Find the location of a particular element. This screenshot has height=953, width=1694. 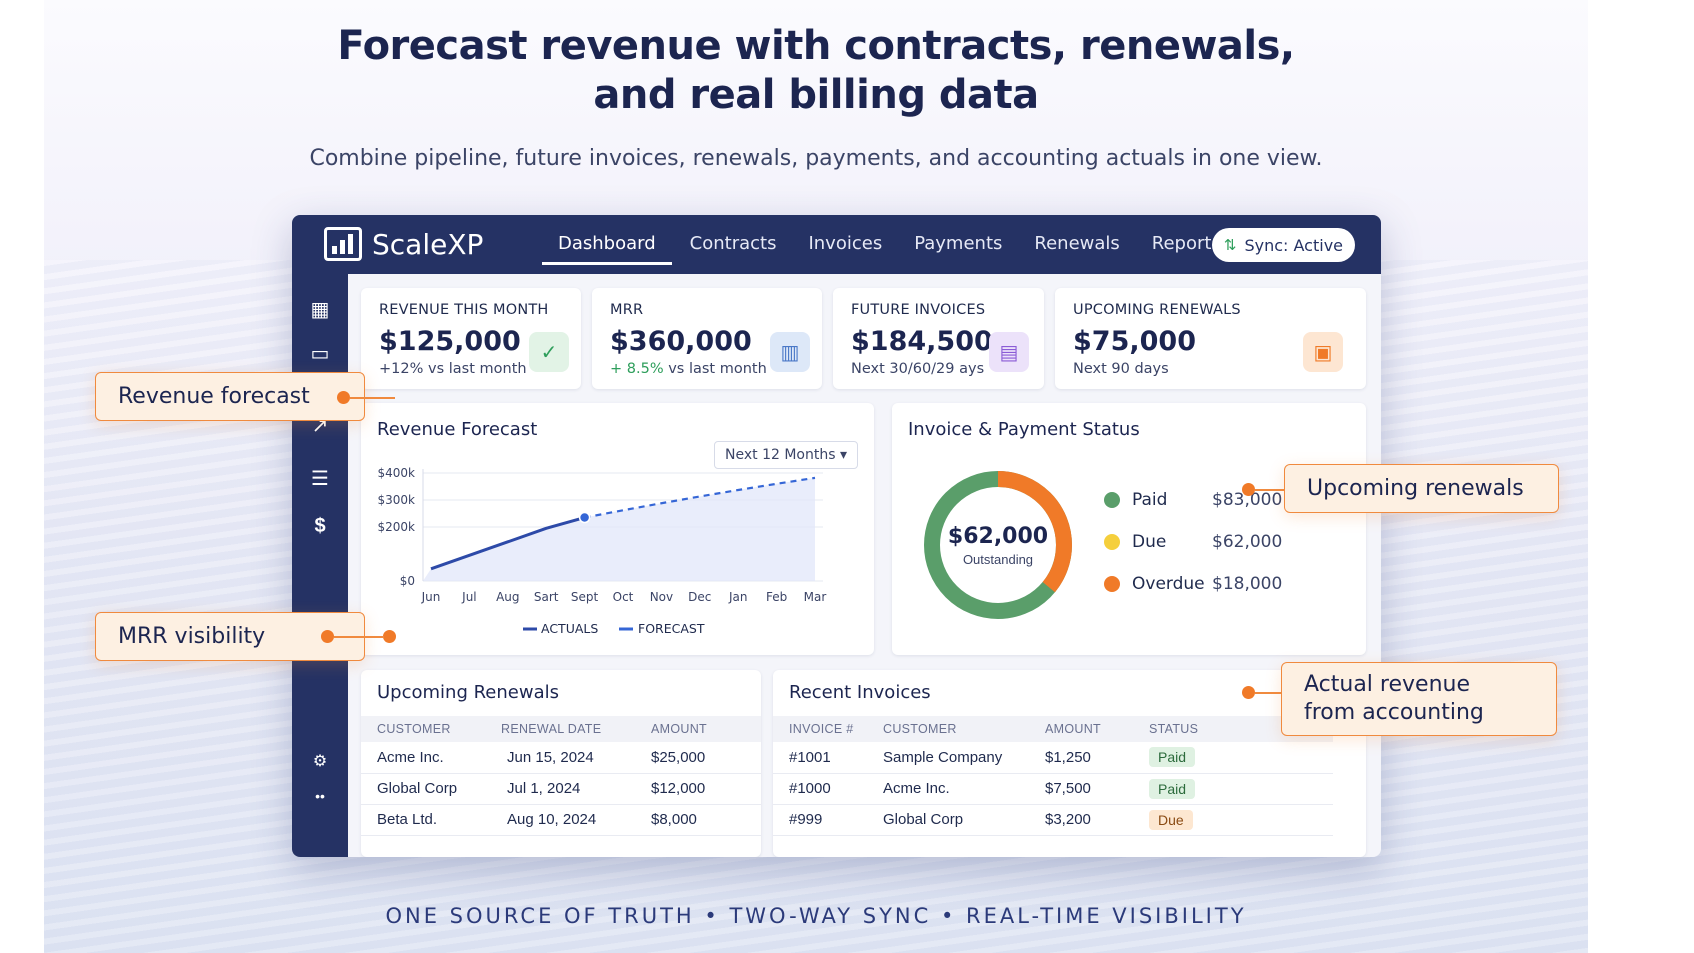

x-tick-label: Sept is located at coordinates (585, 597).